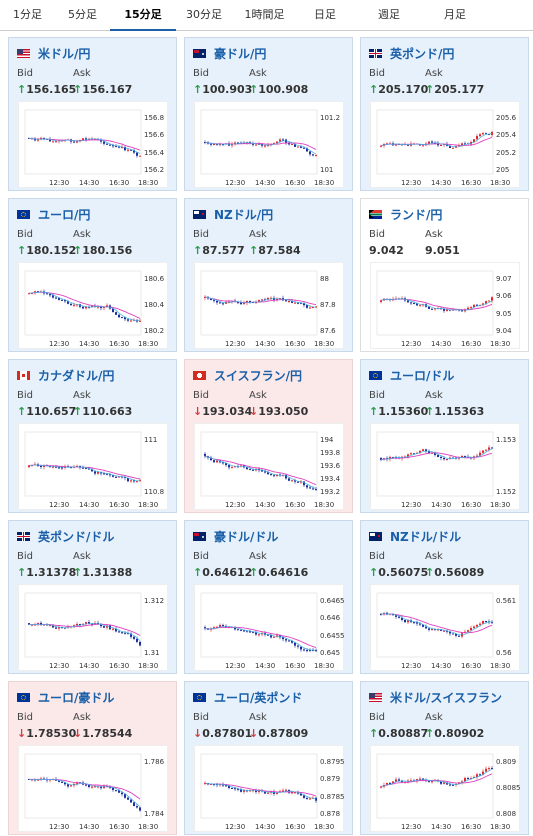  I want to click on pair-name: スイスフラン/円, so click(258, 376).